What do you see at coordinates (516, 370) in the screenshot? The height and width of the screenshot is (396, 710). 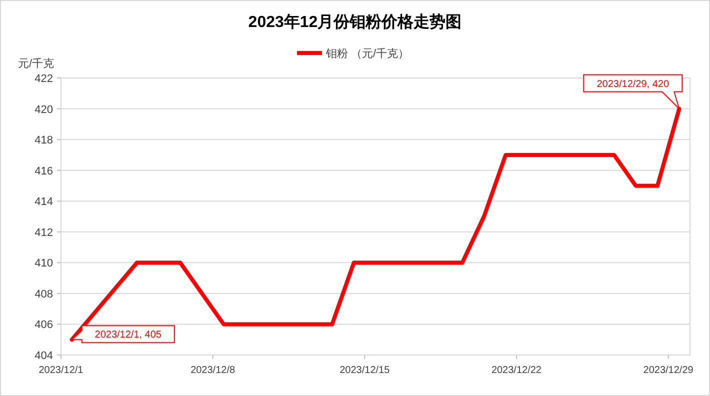 I see `x-tick-label: 2023/12/22` at bounding box center [516, 370].